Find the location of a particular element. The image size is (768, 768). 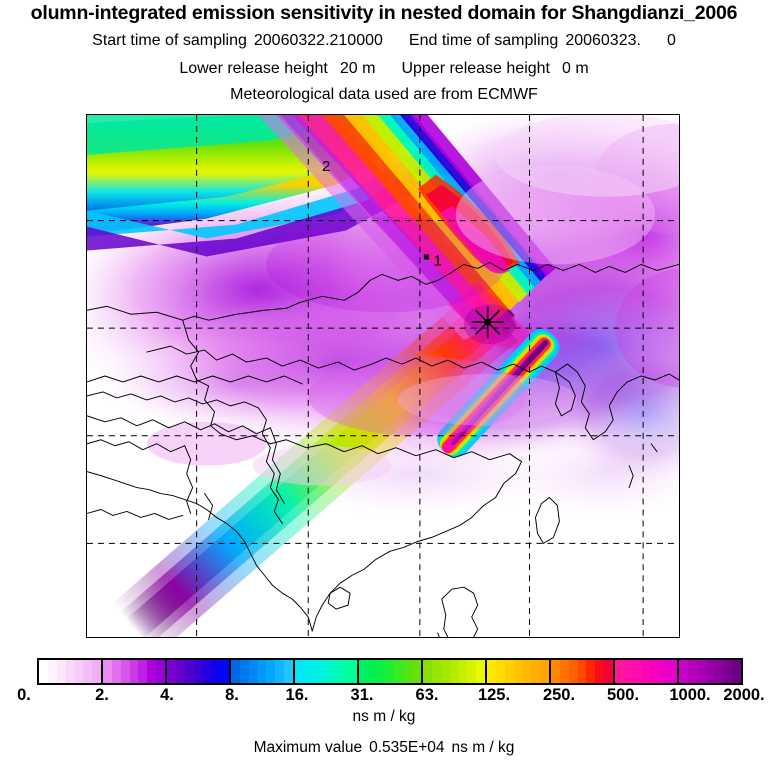

end-time-label: End time of sampling is located at coordinates (483, 40).